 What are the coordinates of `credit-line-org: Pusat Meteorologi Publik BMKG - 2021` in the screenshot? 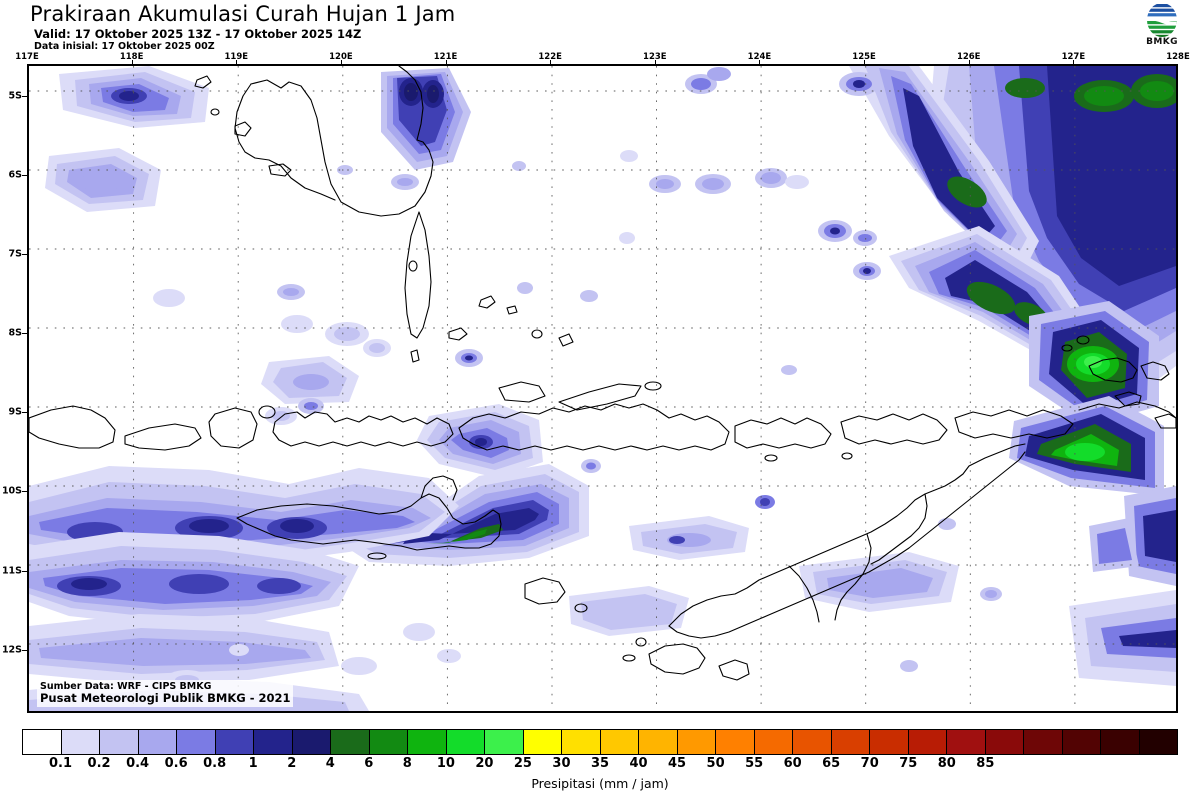 It's located at (165, 698).